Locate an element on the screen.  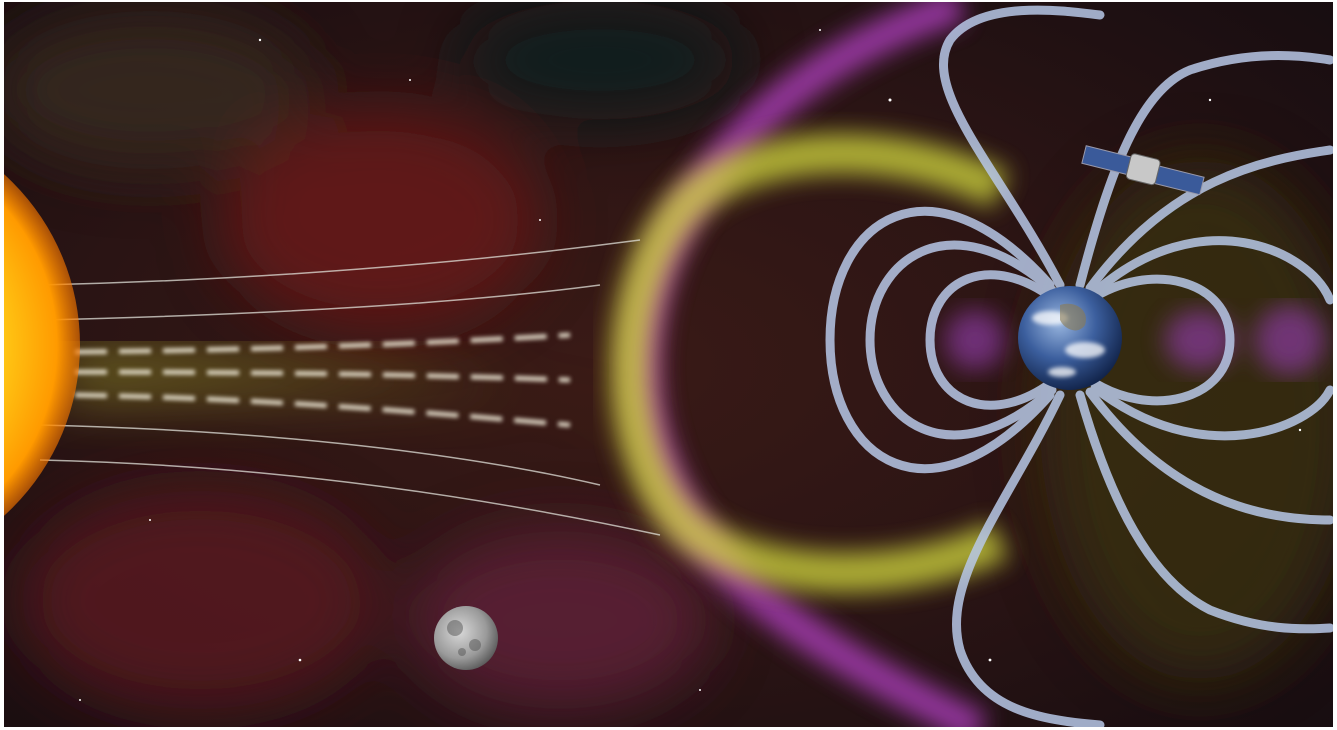
satellite is located at coordinates (1143, 170).